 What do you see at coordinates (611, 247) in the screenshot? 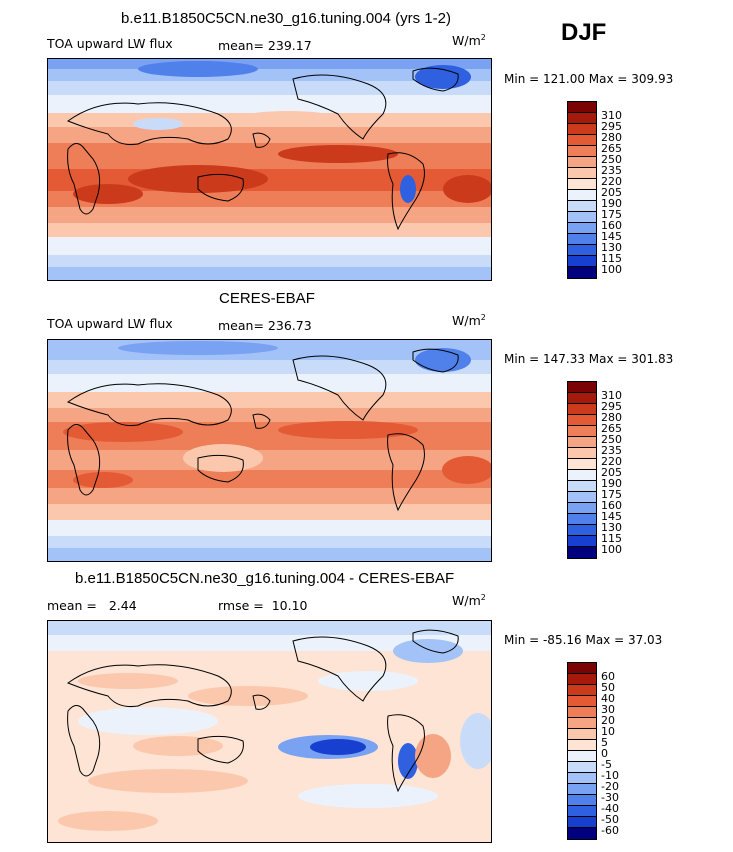
I see `panel1-tick: 130` at bounding box center [611, 247].